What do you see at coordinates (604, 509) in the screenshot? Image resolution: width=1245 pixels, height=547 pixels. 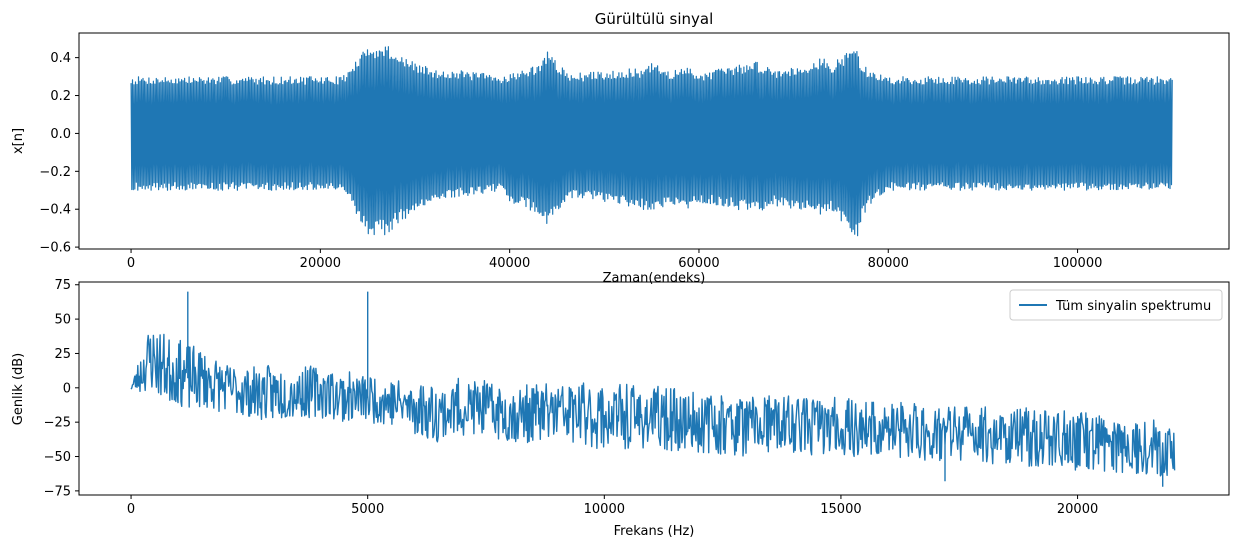 I see `spectrum-x-tick-label: 10000` at bounding box center [604, 509].